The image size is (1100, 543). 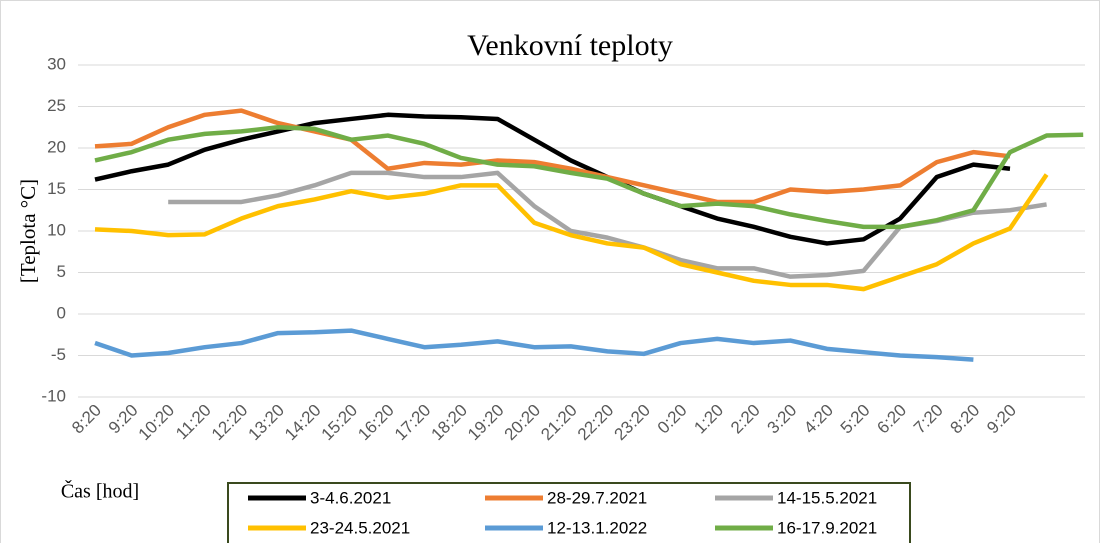 What do you see at coordinates (56, 229) in the screenshot?
I see `y-tick-label: 10` at bounding box center [56, 229].